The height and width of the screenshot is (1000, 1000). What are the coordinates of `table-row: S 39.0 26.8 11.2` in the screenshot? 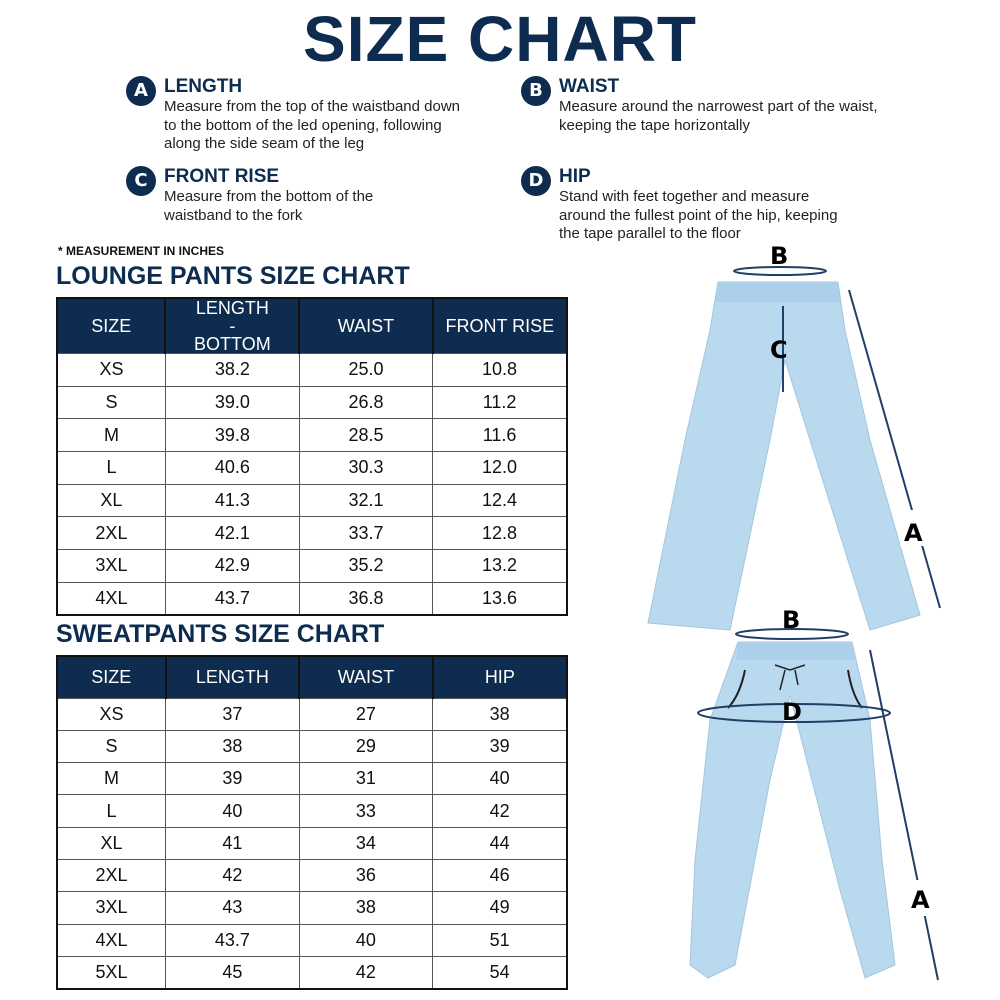 It's located at (312, 402).